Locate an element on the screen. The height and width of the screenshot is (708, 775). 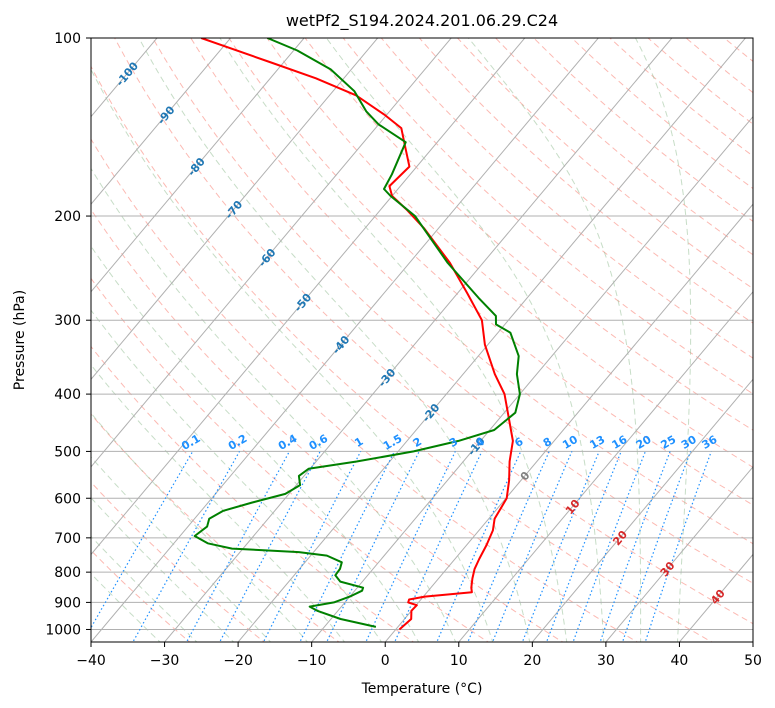
y-tick-label: 900 is located at coordinates (67, 603).